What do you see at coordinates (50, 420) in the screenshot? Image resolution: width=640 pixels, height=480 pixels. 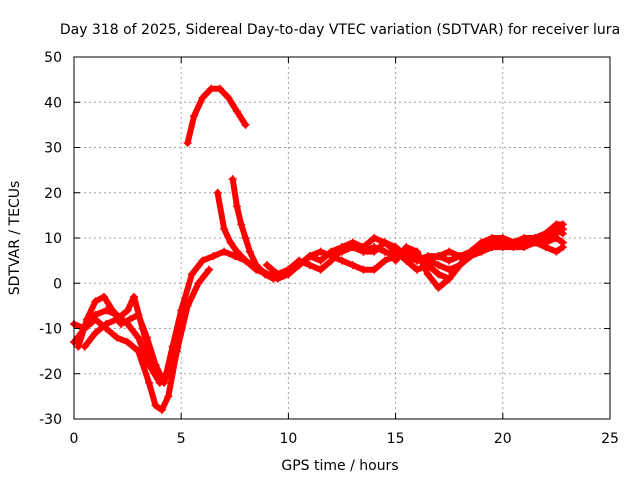 I see `y-tick-label: -30` at bounding box center [50, 420].